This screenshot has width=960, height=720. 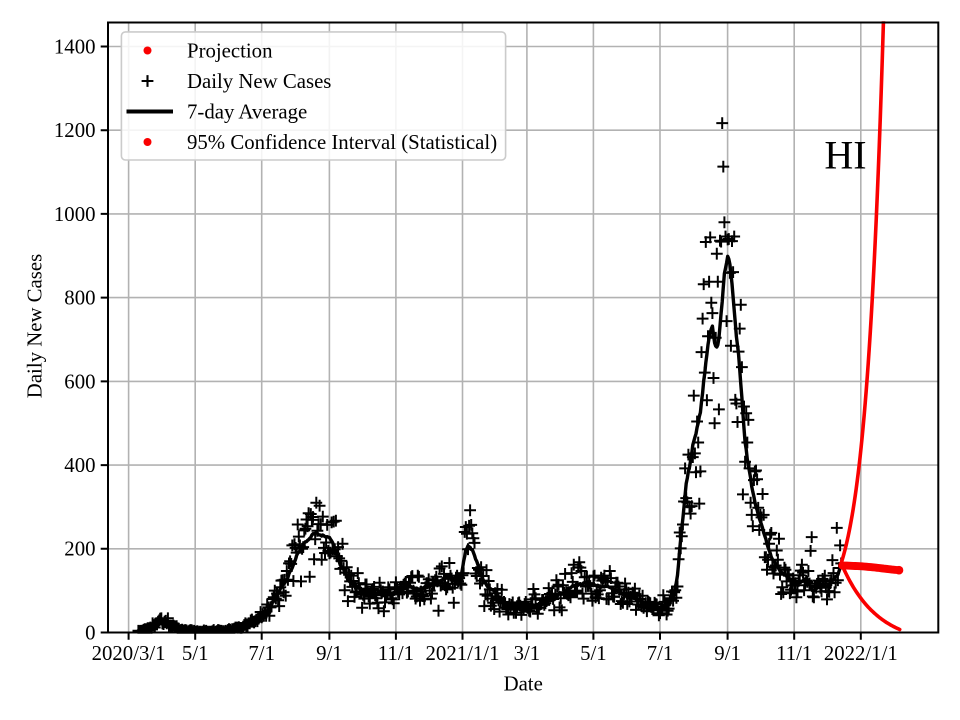 I want to click on svg-text: 1400, so click(x=75, y=46).